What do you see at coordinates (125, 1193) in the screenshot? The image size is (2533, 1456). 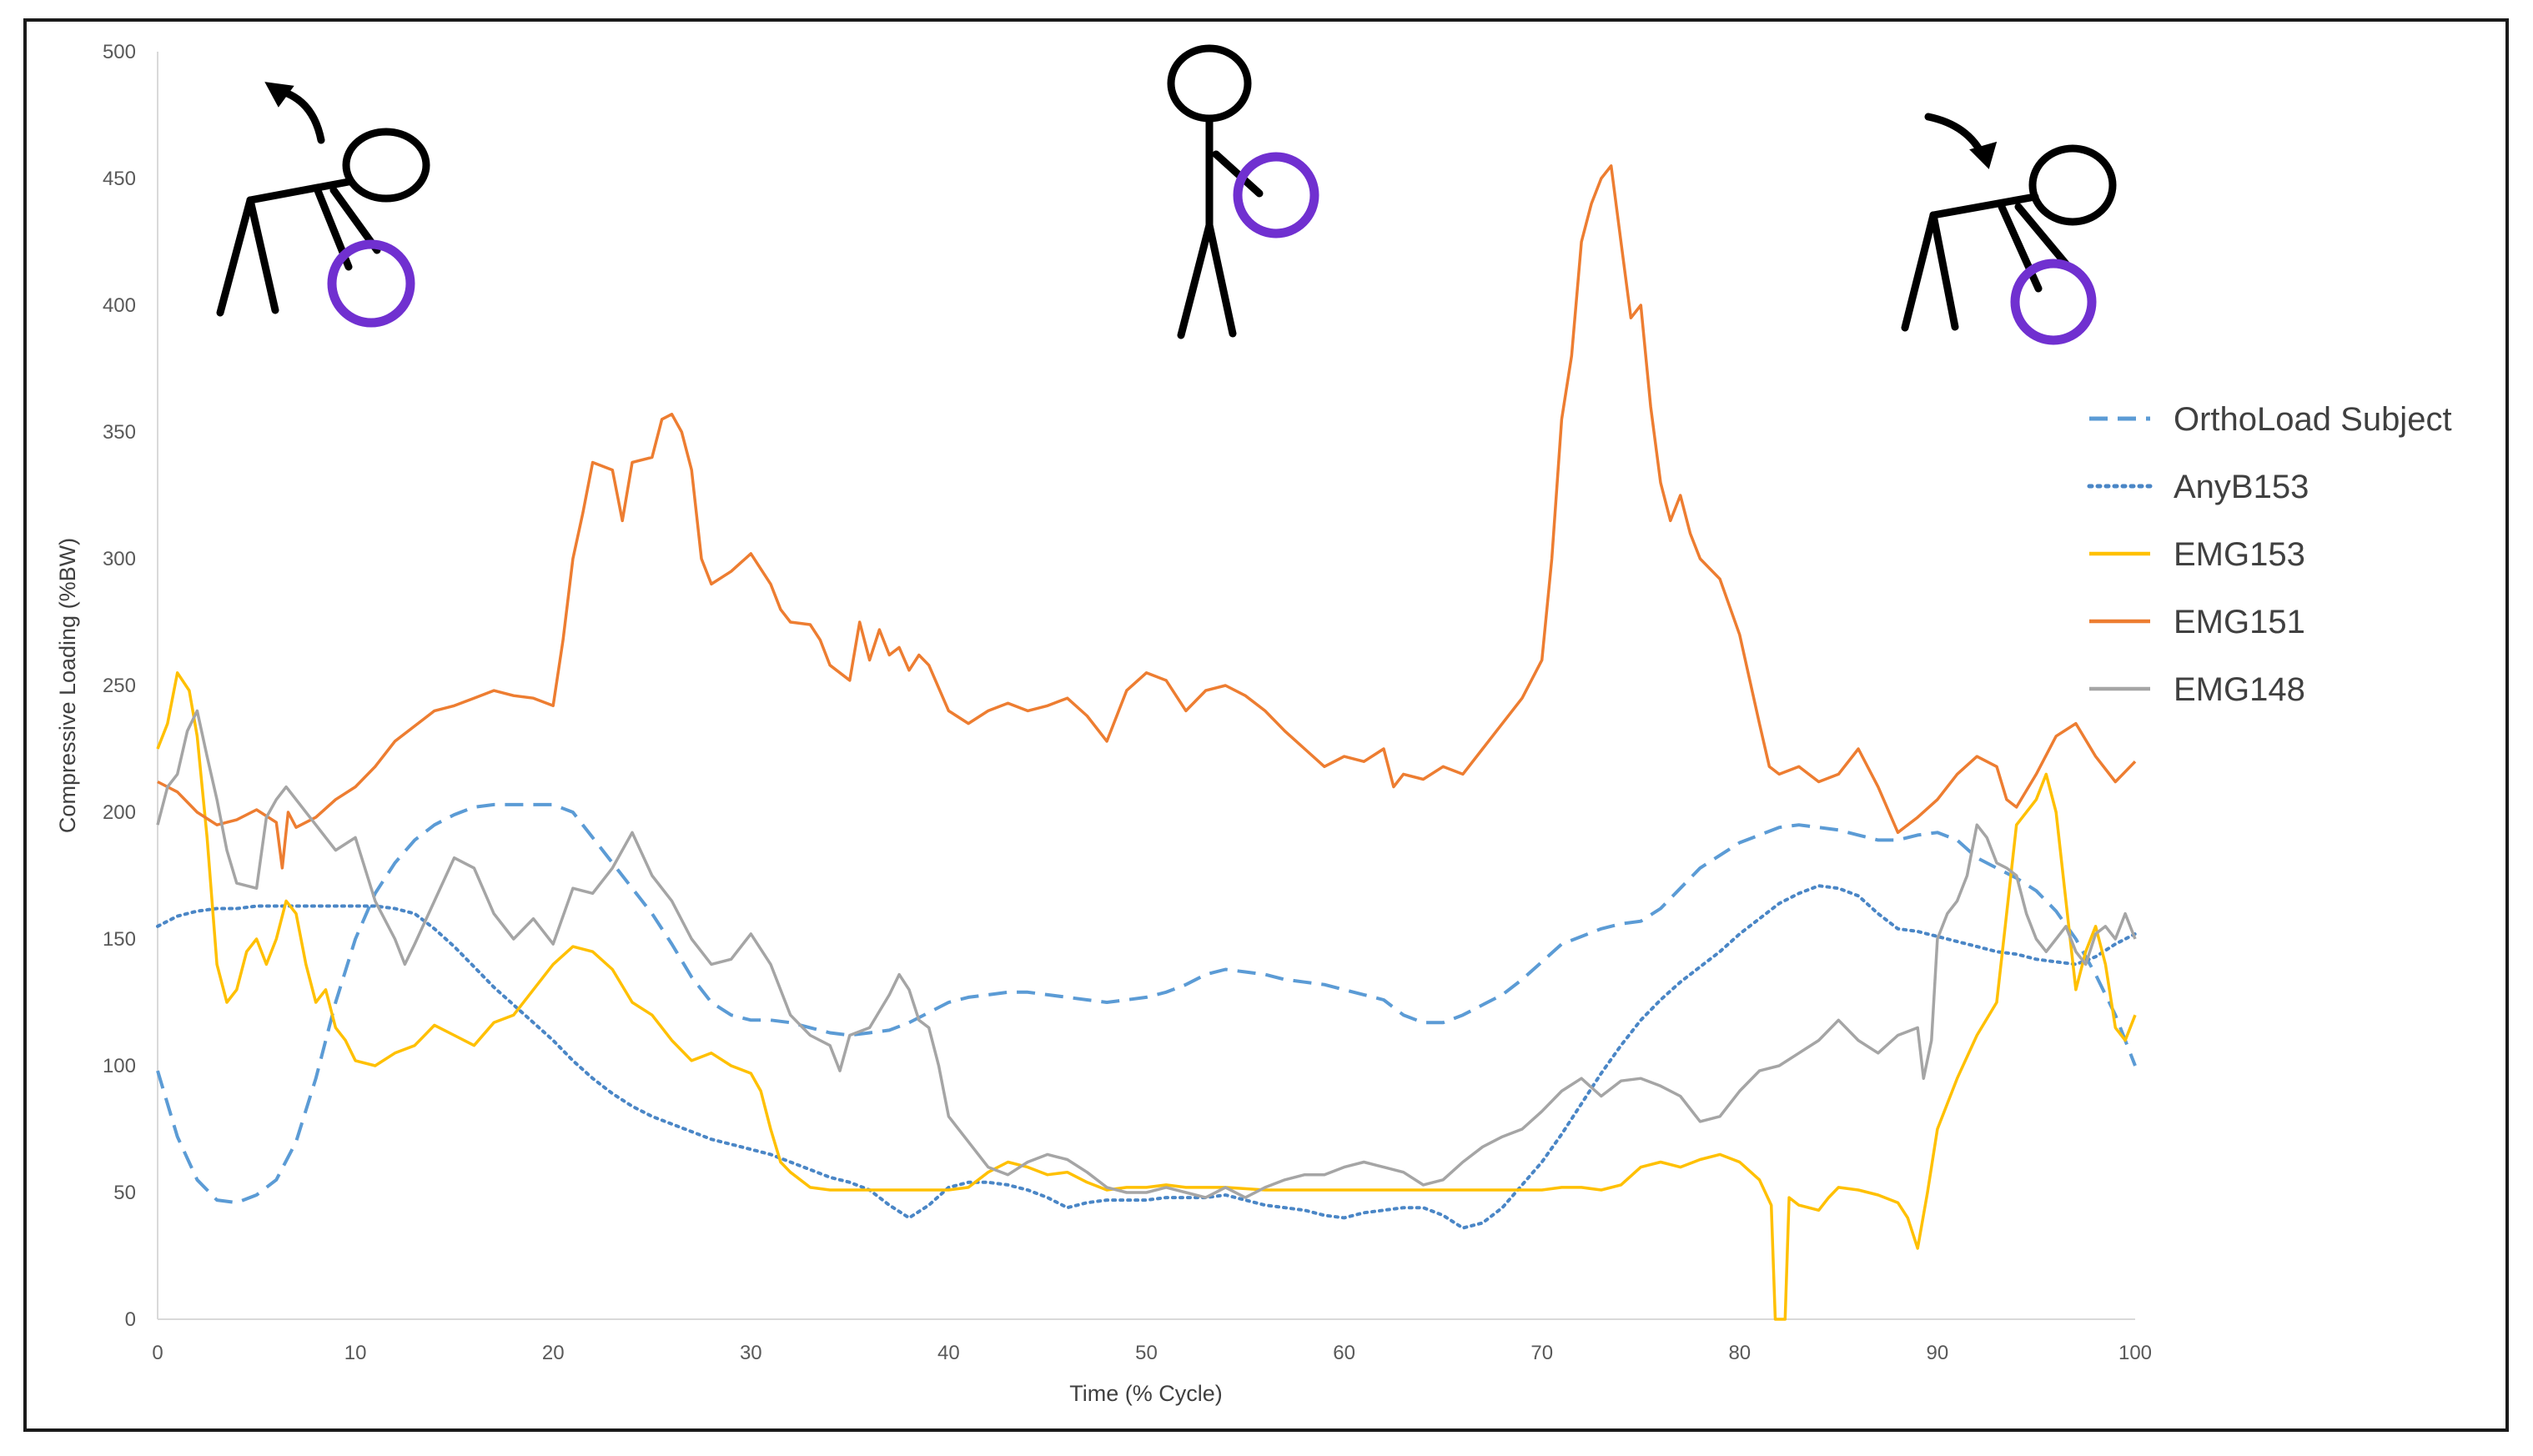 I see `y-tick-label: 50` at bounding box center [125, 1193].